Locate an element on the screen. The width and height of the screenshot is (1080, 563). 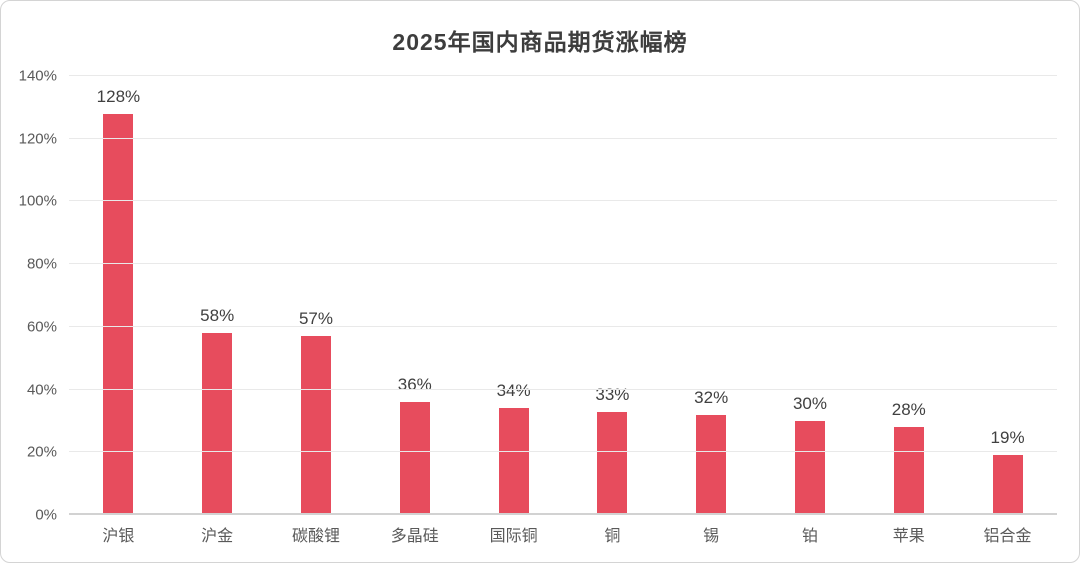
y-axis-tick-label: 60% is located at coordinates (41, 327).